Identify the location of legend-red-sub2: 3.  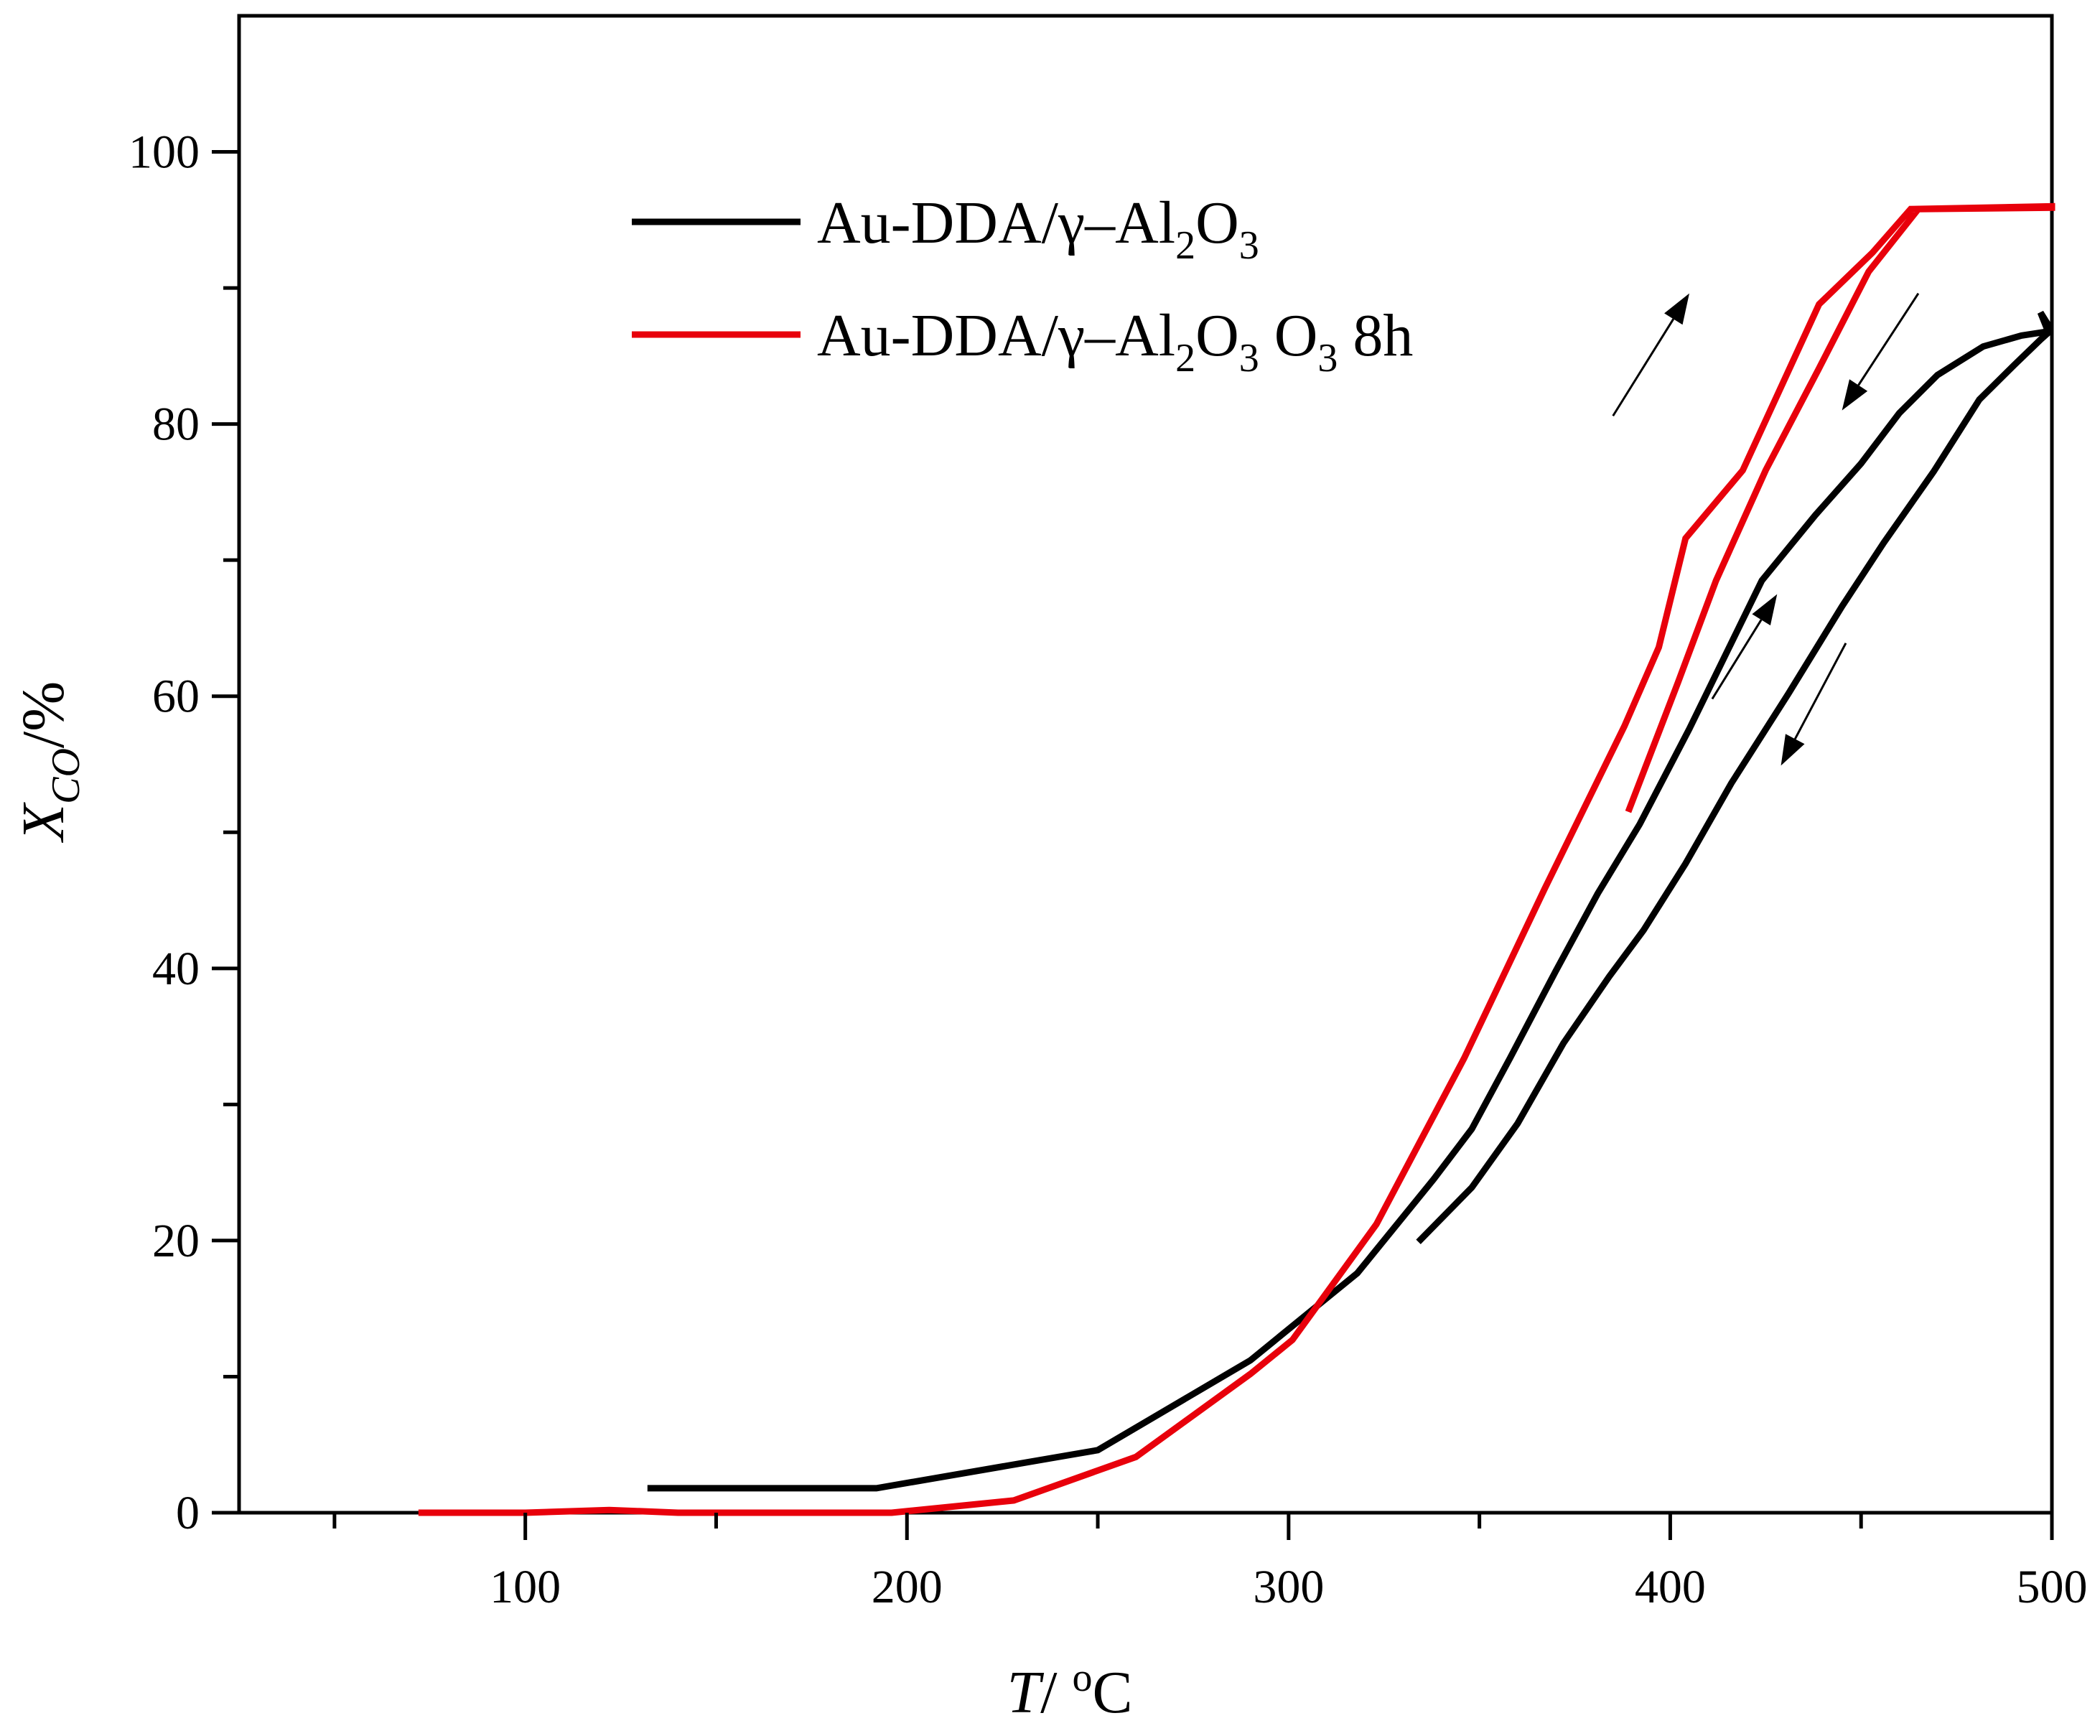
(1249, 358).